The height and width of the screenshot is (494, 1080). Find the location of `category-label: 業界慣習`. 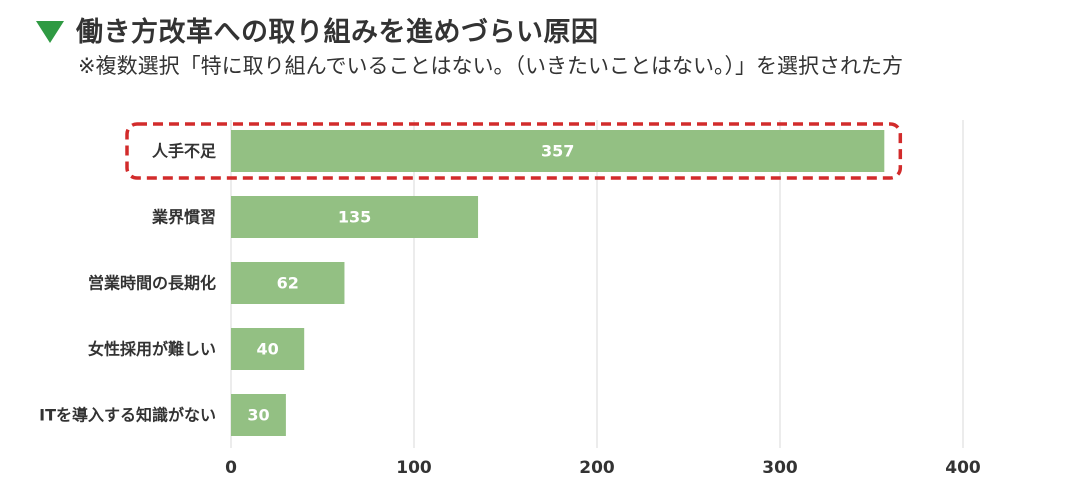

category-label: 業界慣習 is located at coordinates (183, 217).